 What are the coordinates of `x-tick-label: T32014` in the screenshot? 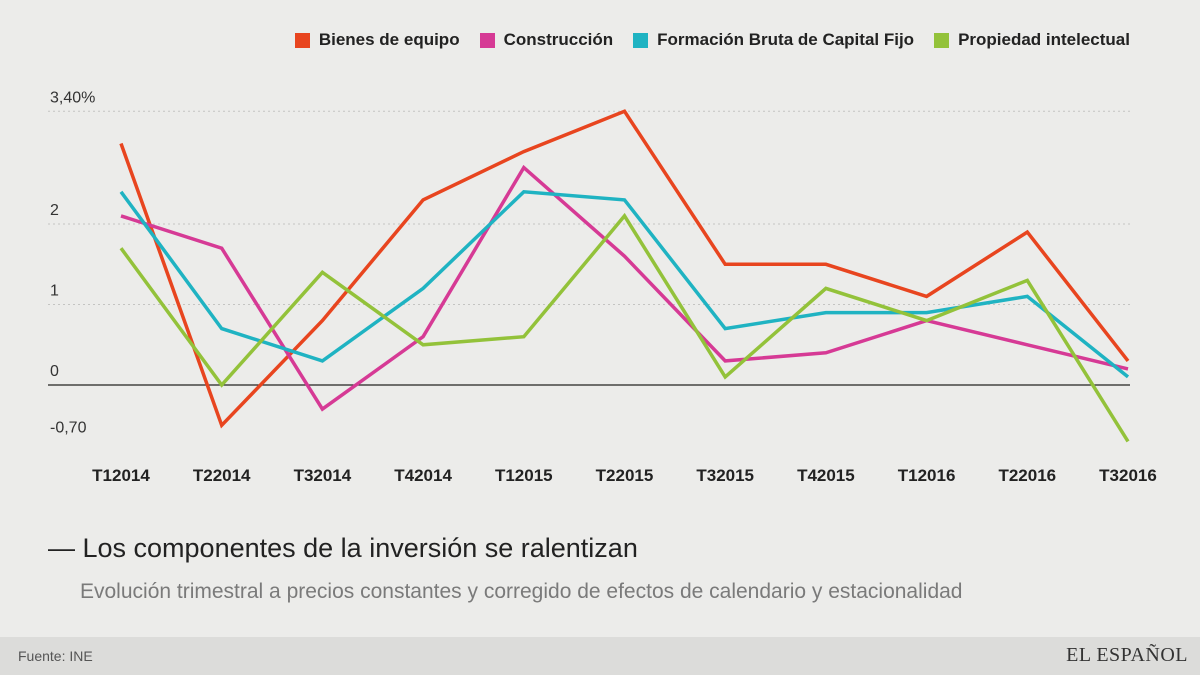 It's located at (323, 475).